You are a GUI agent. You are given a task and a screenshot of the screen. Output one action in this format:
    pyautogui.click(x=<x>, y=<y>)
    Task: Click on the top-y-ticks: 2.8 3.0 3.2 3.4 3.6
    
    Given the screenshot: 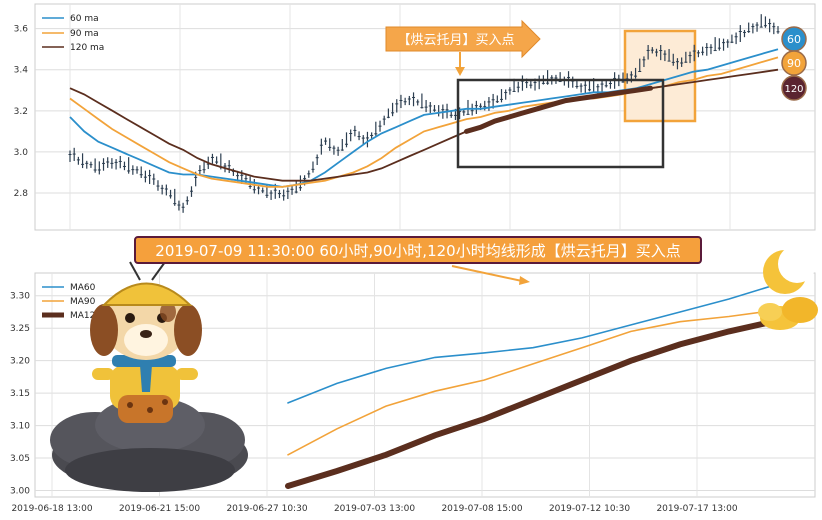 What is the action you would take?
    pyautogui.click(x=21, y=112)
    